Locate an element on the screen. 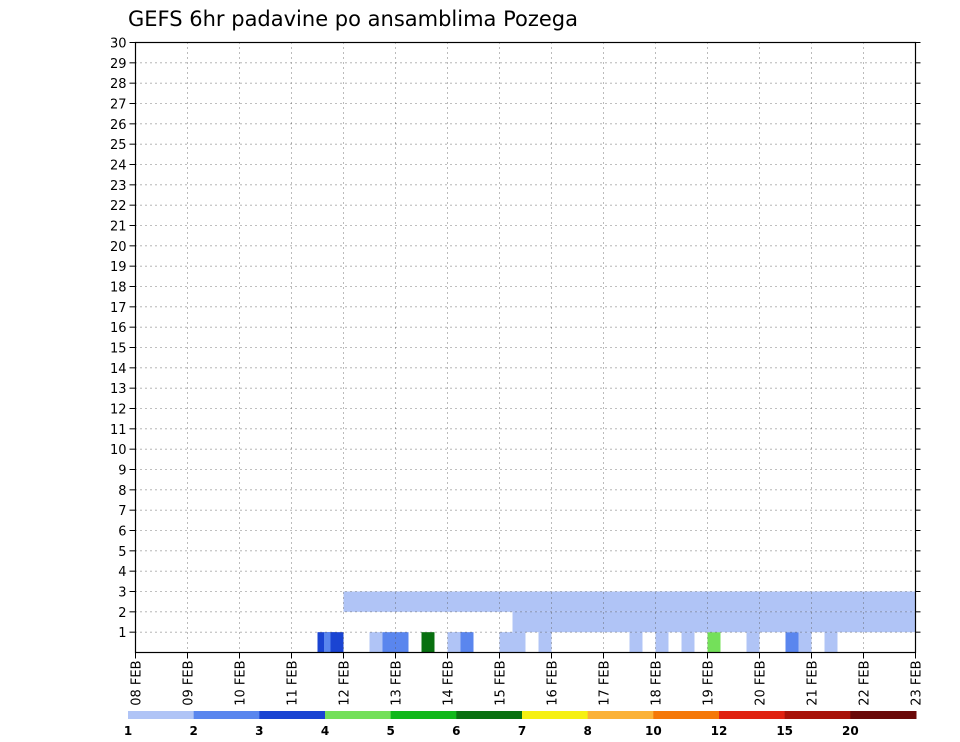  colorbar-label: 2 is located at coordinates (193, 731).